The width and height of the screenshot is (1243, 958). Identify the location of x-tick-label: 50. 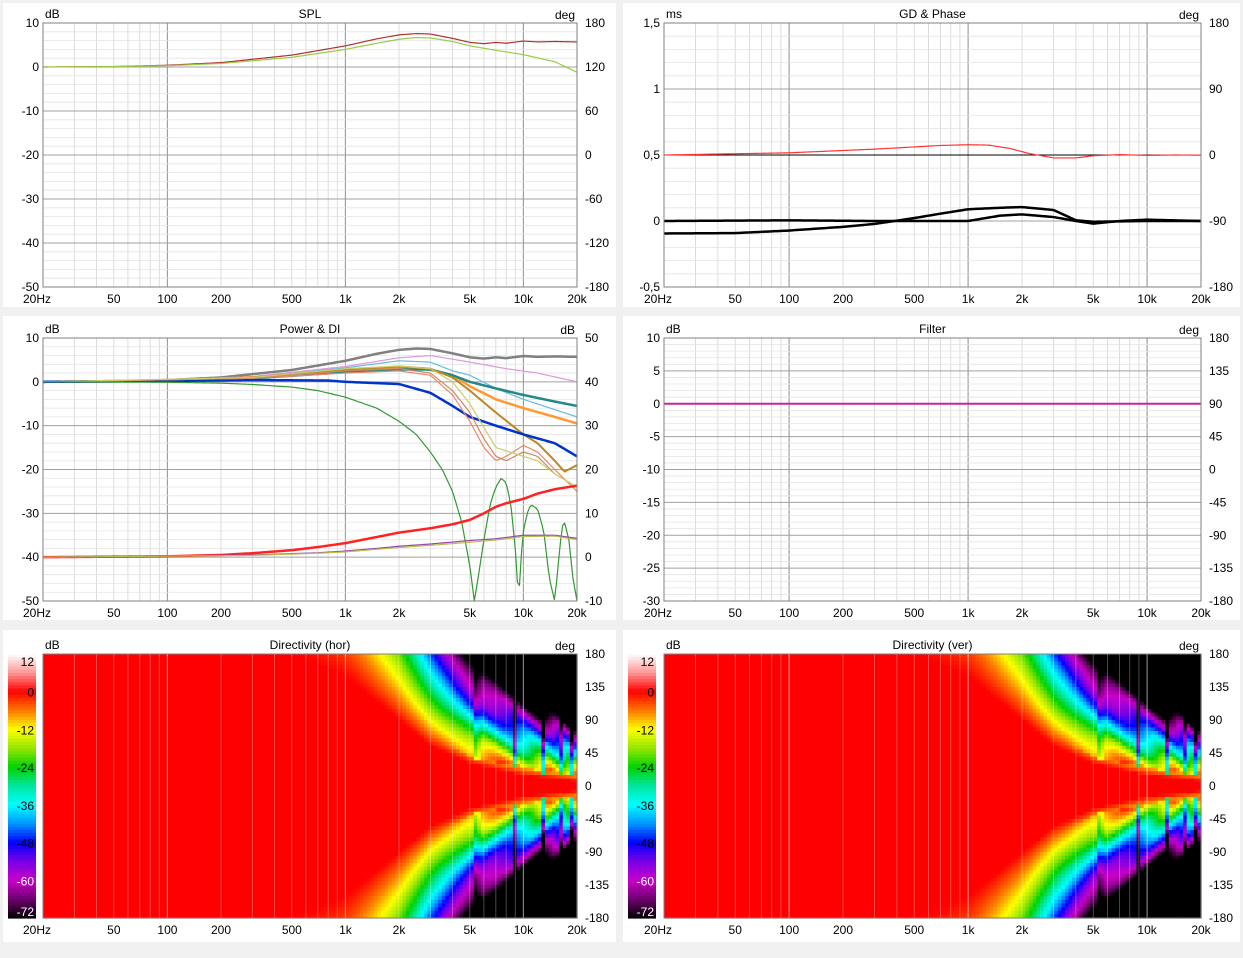
(114, 613).